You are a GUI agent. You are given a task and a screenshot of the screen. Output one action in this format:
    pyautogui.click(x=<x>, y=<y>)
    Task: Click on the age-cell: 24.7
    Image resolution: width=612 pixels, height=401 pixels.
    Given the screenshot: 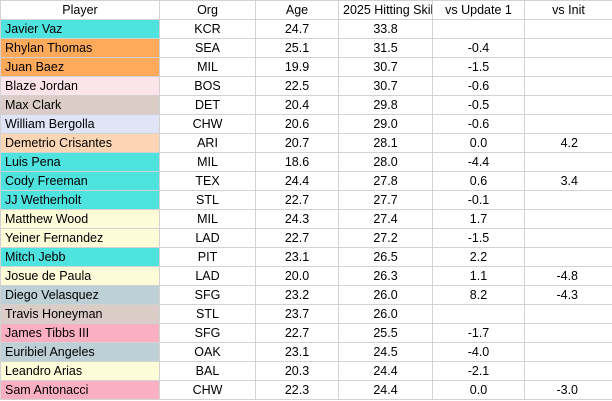 What is the action you would take?
    pyautogui.click(x=297, y=29)
    